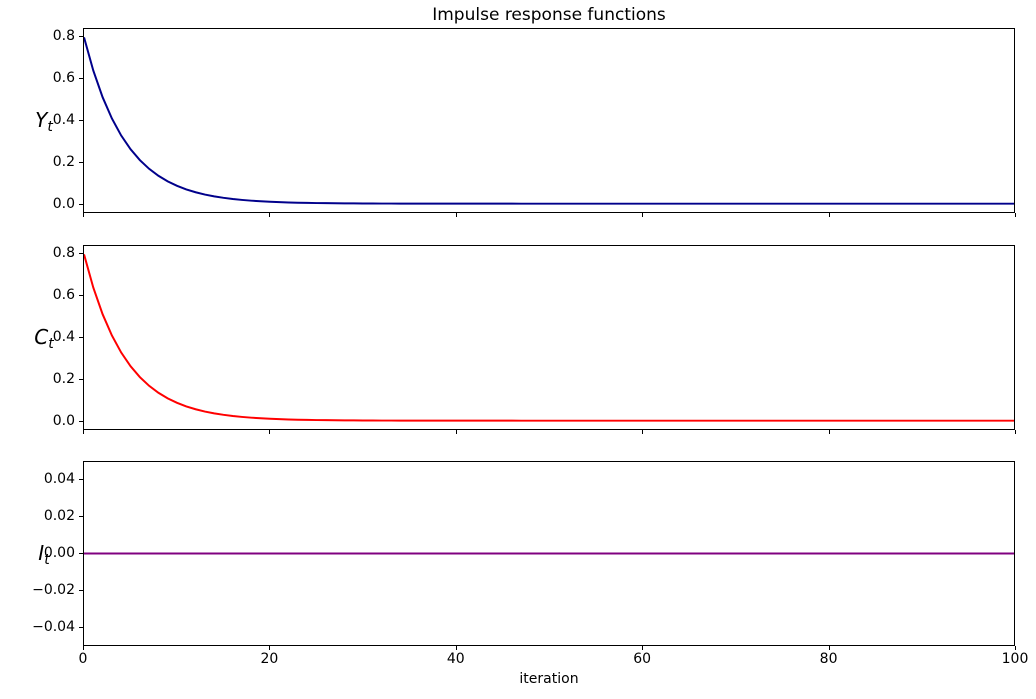  What do you see at coordinates (41, 120) in the screenshot?
I see `ylabel-Yt-base: Y` at bounding box center [41, 120].